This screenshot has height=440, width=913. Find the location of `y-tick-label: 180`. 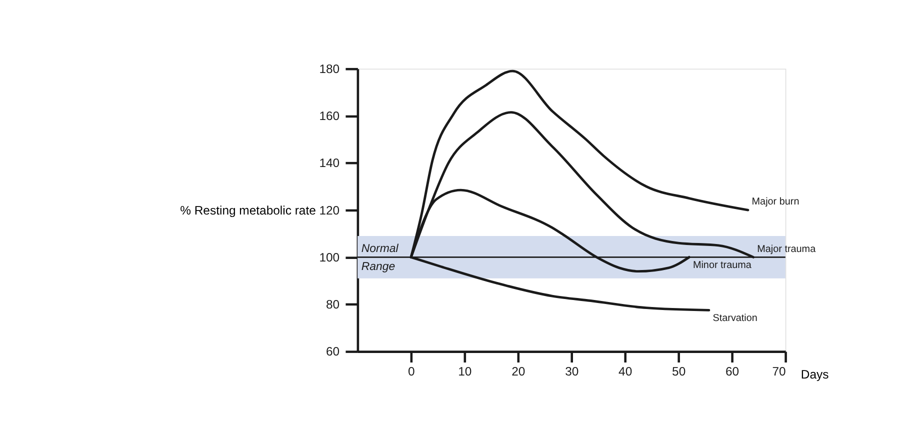

y-tick-label: 180 is located at coordinates (329, 69).